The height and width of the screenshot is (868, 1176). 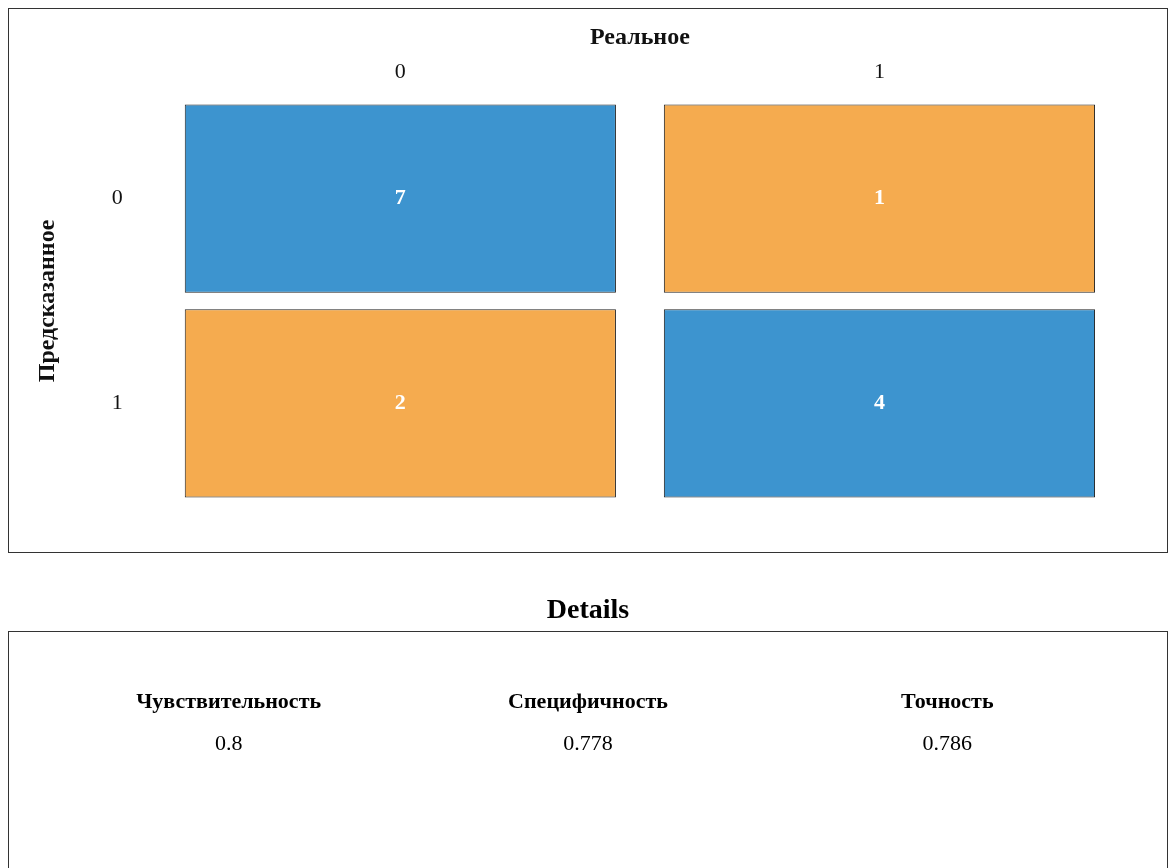 What do you see at coordinates (640, 35) in the screenshot?
I see `x-axis-title: Реальное` at bounding box center [640, 35].